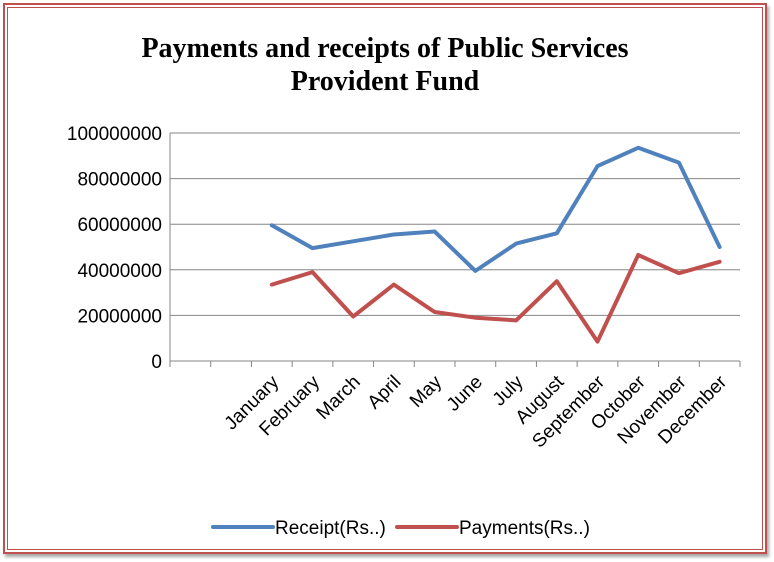  What do you see at coordinates (119, 180) in the screenshot?
I see `y-tick-label: 80000000` at bounding box center [119, 180].